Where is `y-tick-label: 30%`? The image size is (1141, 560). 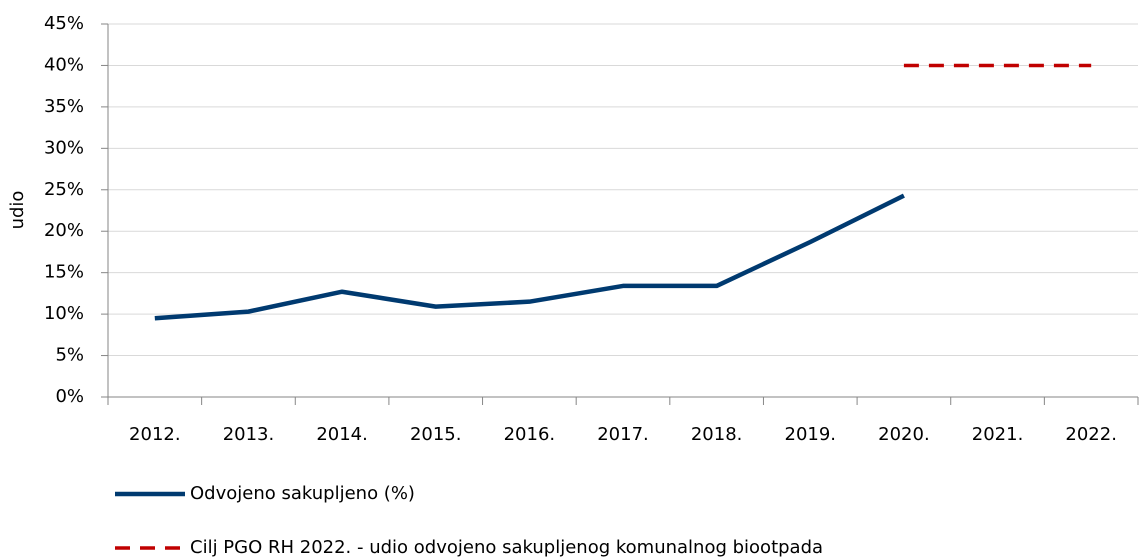
y-tick-label: 30% is located at coordinates (64, 147).